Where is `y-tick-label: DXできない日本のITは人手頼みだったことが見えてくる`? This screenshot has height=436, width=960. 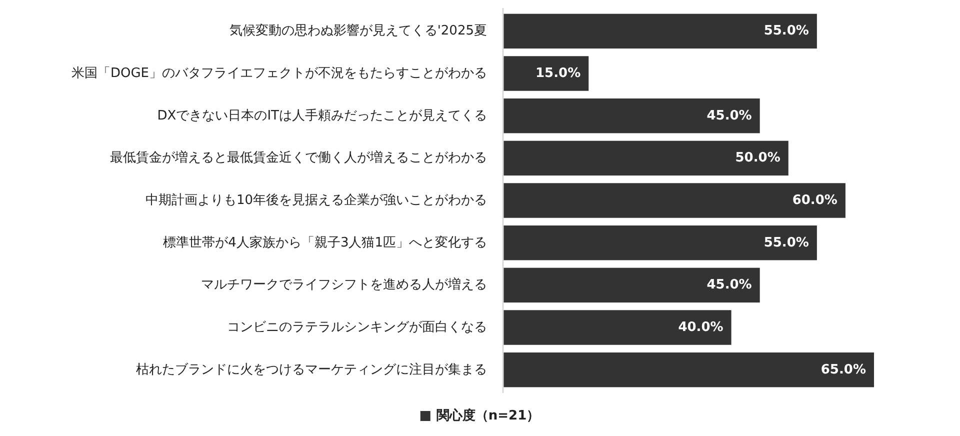 y-tick-label: DXできない日本のITは人手頼みだったことが見えてくる is located at coordinates (322, 116).